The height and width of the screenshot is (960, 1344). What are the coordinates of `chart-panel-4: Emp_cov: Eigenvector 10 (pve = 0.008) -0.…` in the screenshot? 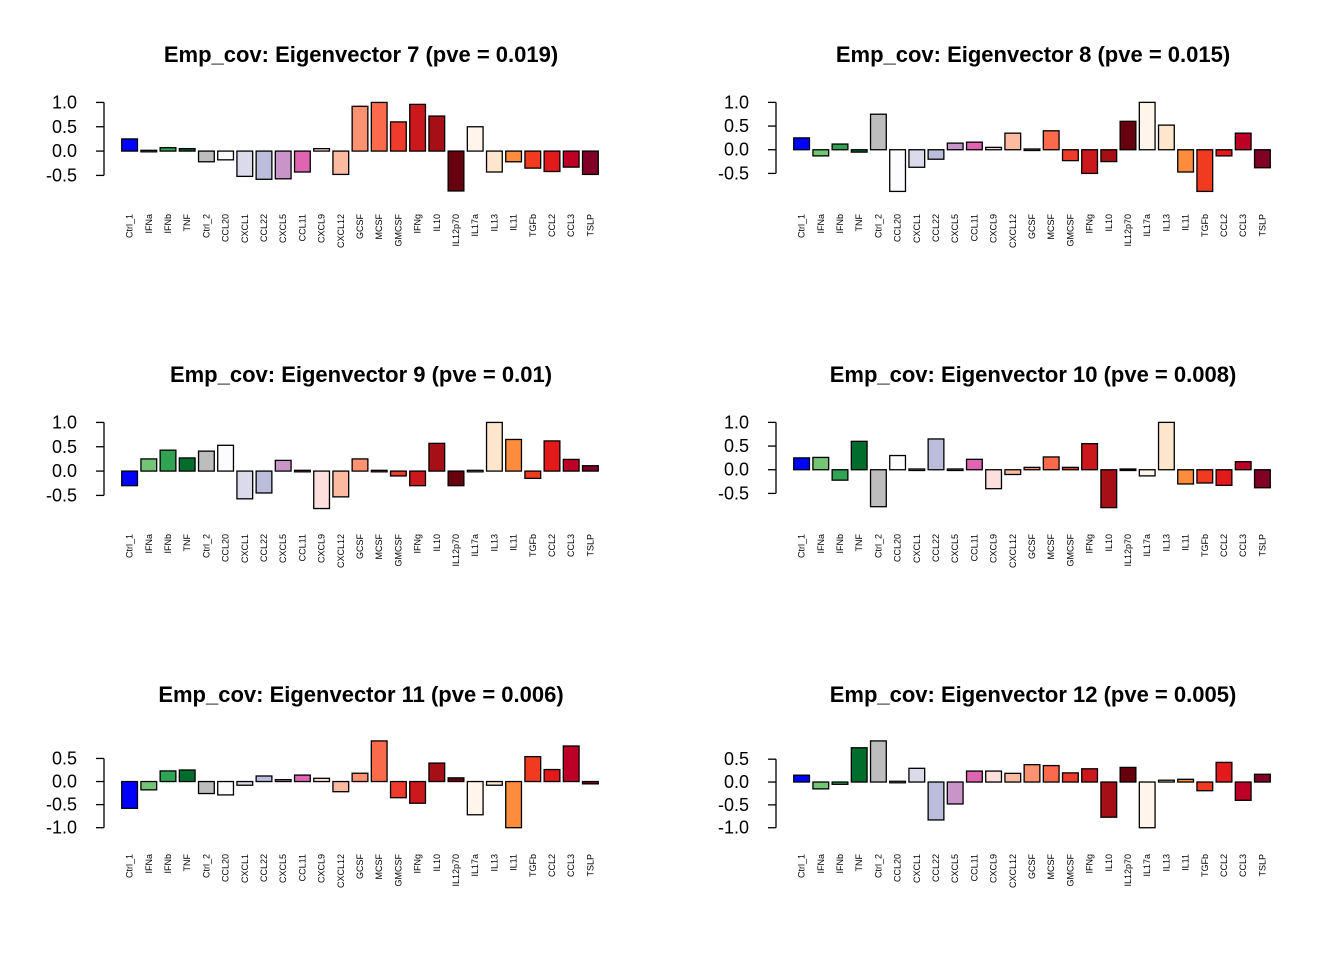 It's located at (994, 465).